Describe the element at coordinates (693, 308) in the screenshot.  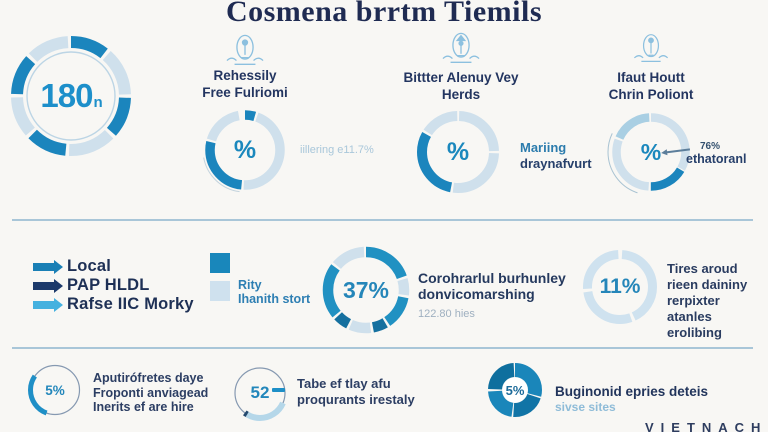
I see `stat-11-line3: rerpixter atanles` at that location.